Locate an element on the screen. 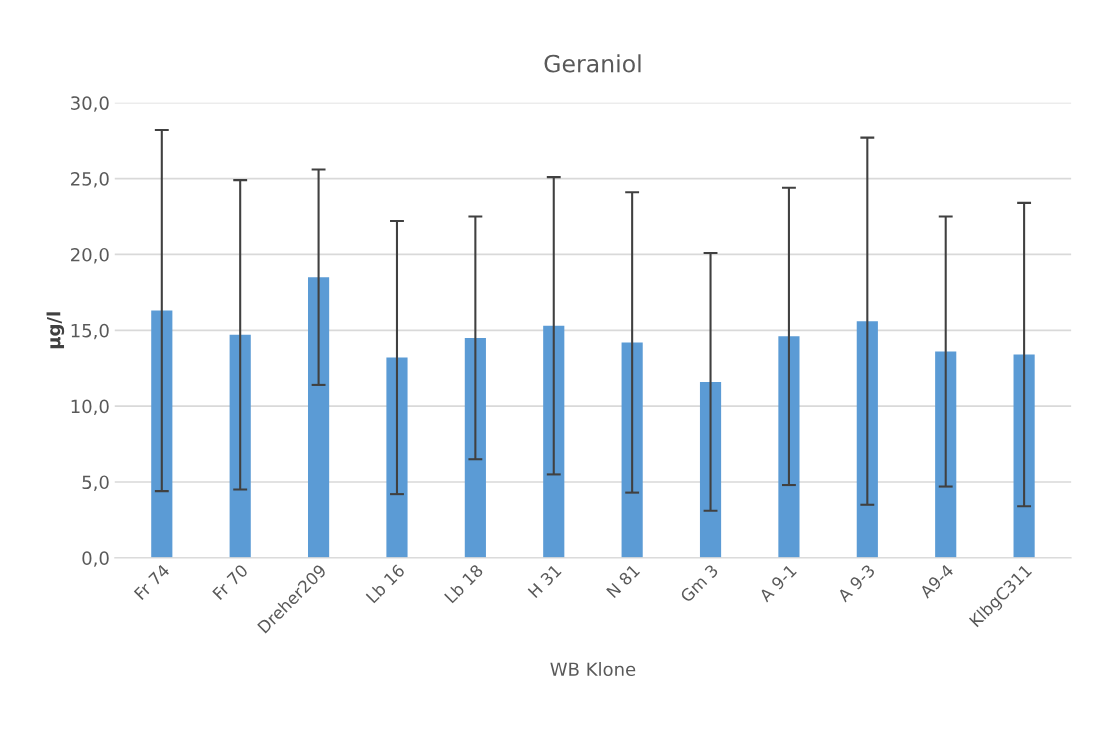  x-tick-label: N 81 is located at coordinates (623, 581).